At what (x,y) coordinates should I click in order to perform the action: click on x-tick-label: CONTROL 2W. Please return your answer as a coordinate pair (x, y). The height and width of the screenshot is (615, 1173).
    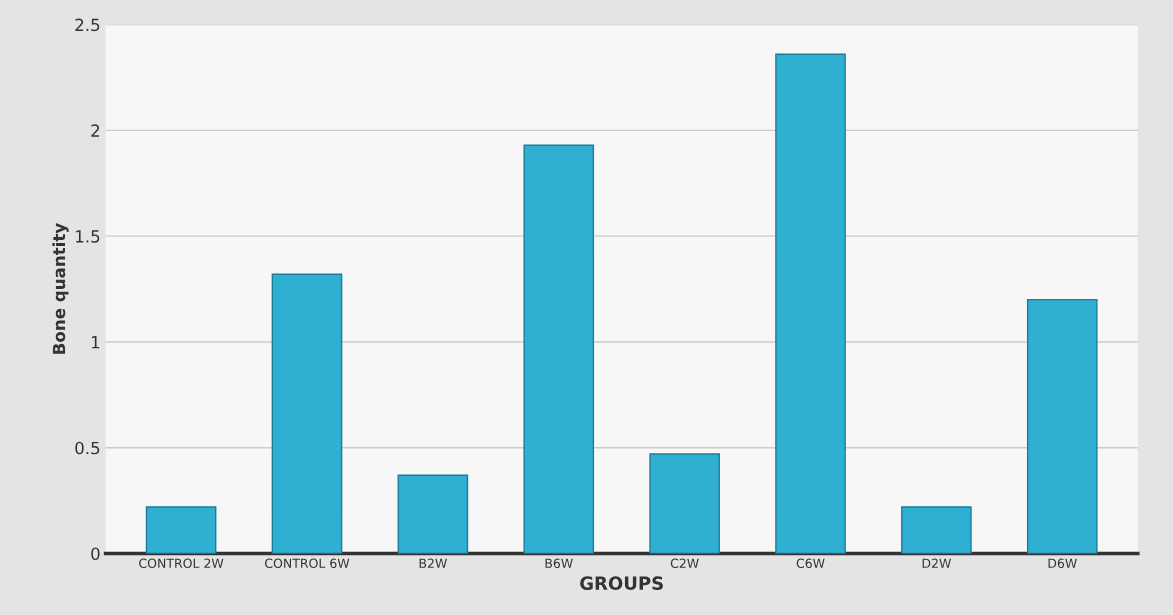
    Looking at the image, I should click on (181, 563).